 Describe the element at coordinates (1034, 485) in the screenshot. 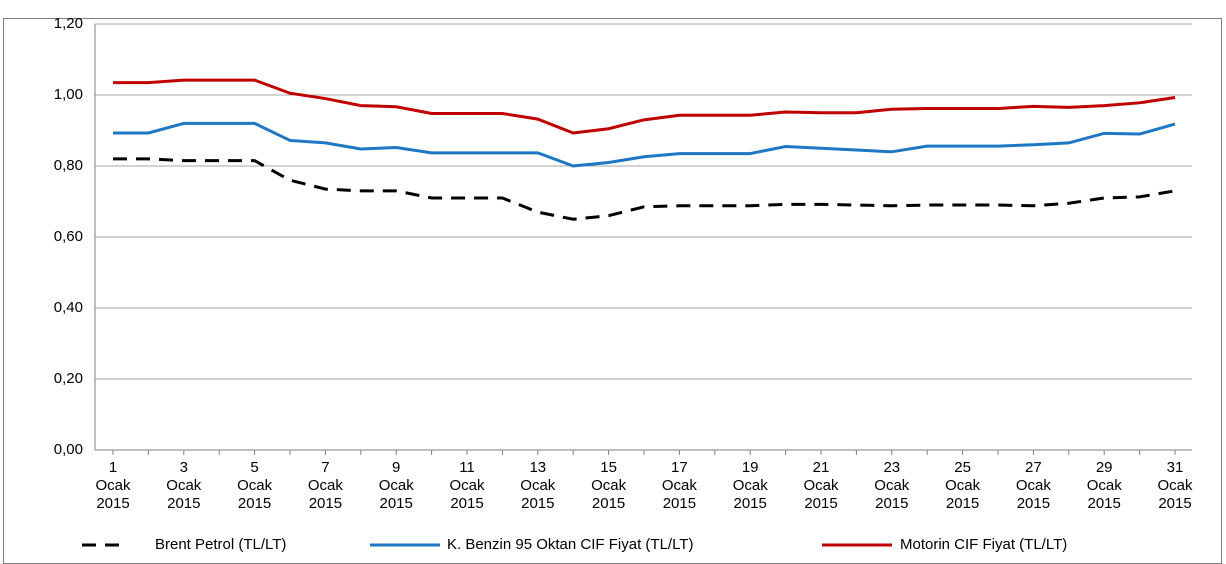

I see `x-tick-label: 27 Ocak 2015` at that location.